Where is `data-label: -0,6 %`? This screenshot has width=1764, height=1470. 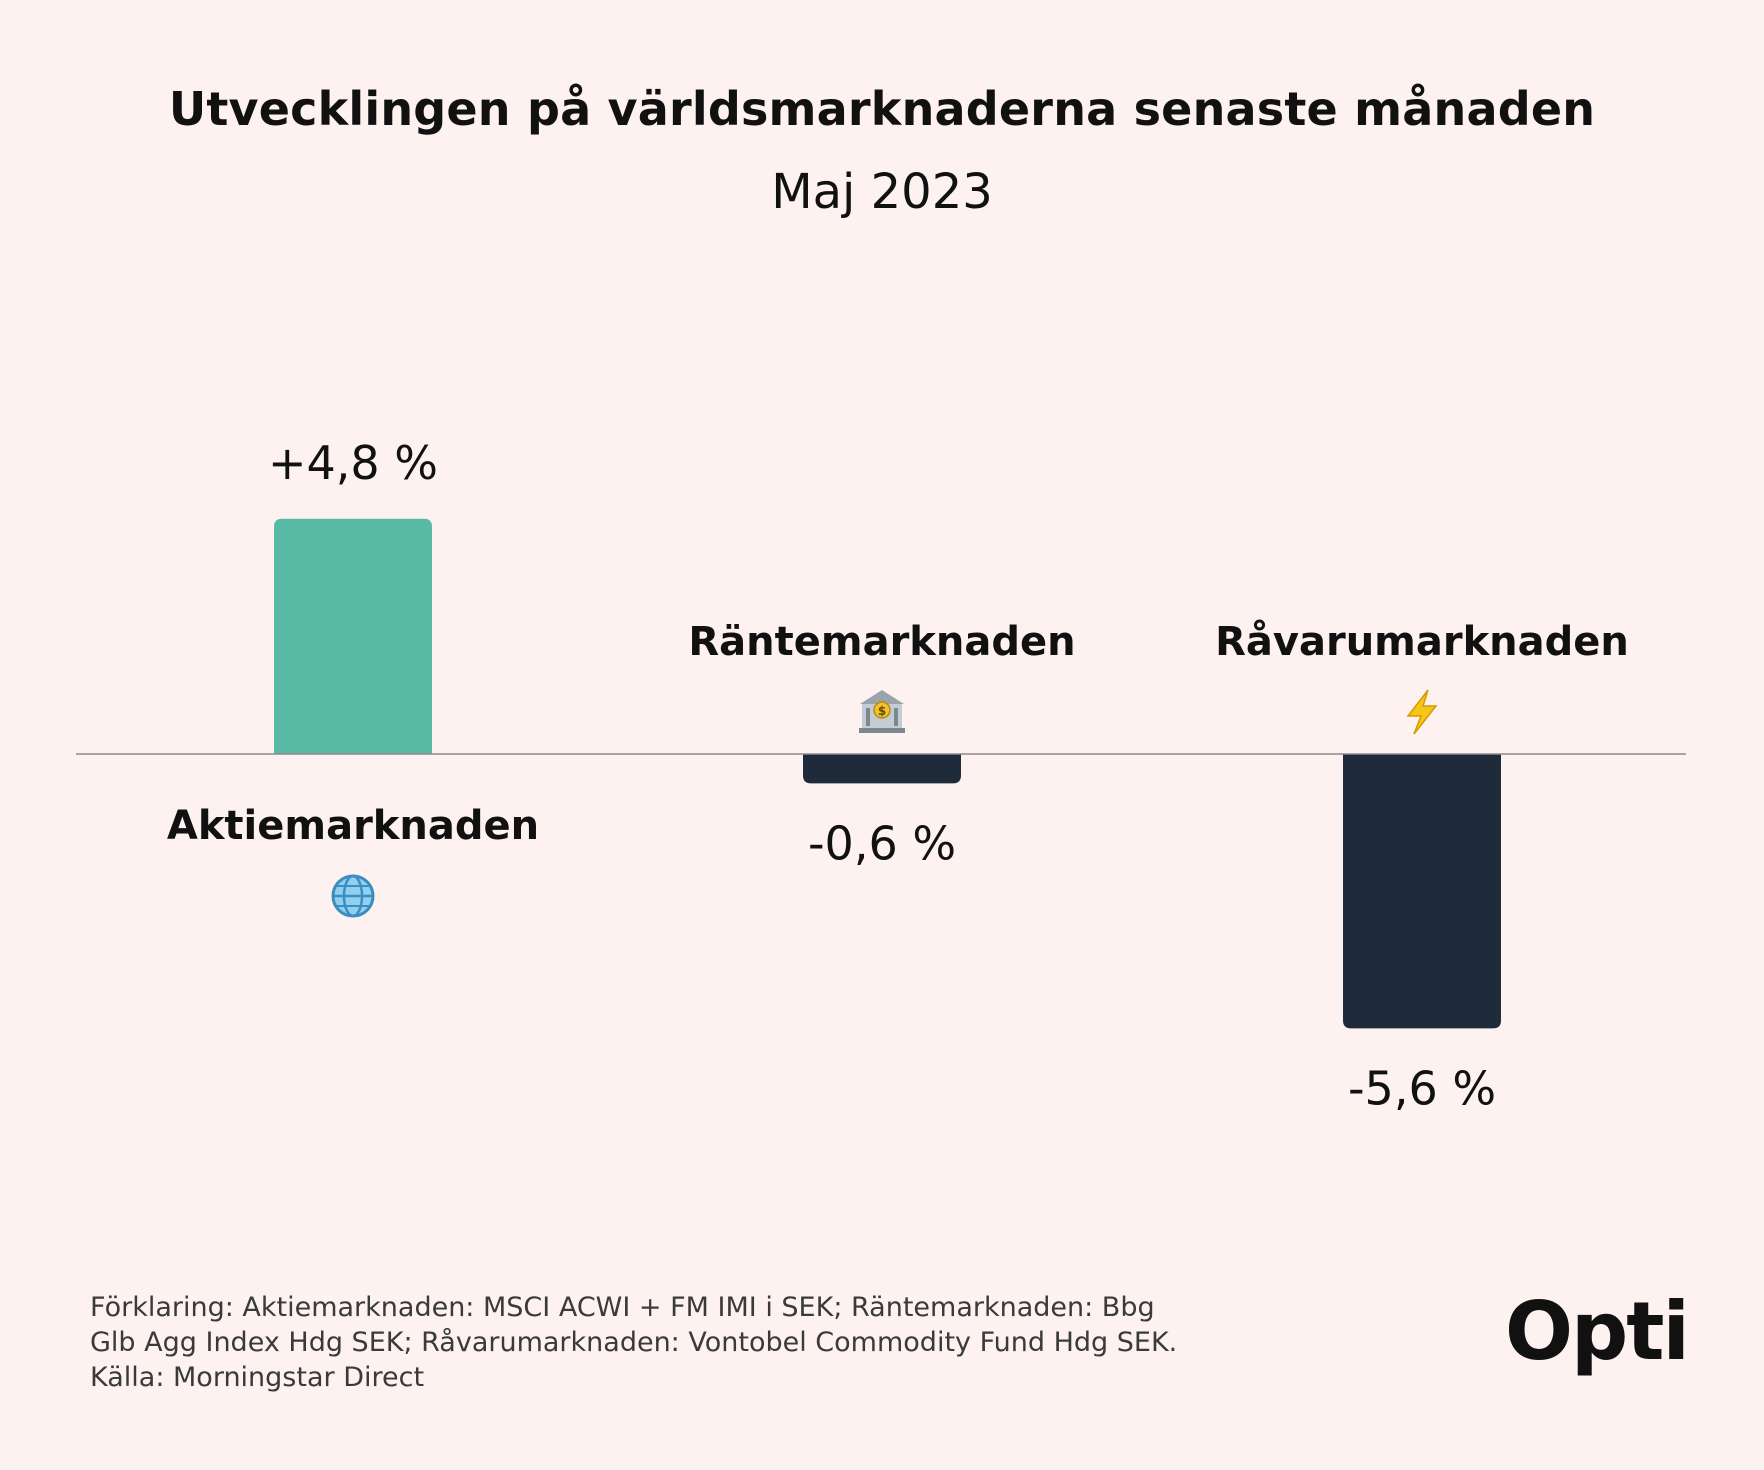 data-label: -0,6 % is located at coordinates (882, 843).